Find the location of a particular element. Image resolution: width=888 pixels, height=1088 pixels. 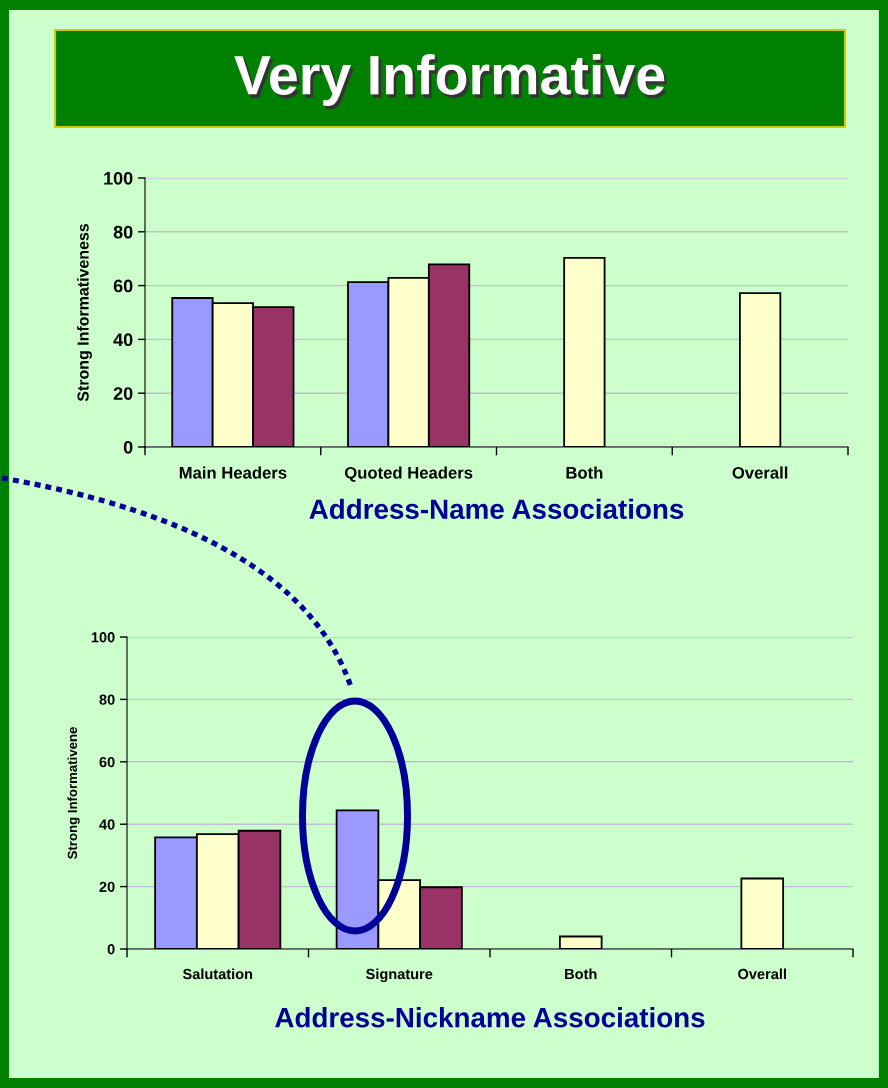

x-axis-title: Address-Nickname Associations is located at coordinates (490, 1017).